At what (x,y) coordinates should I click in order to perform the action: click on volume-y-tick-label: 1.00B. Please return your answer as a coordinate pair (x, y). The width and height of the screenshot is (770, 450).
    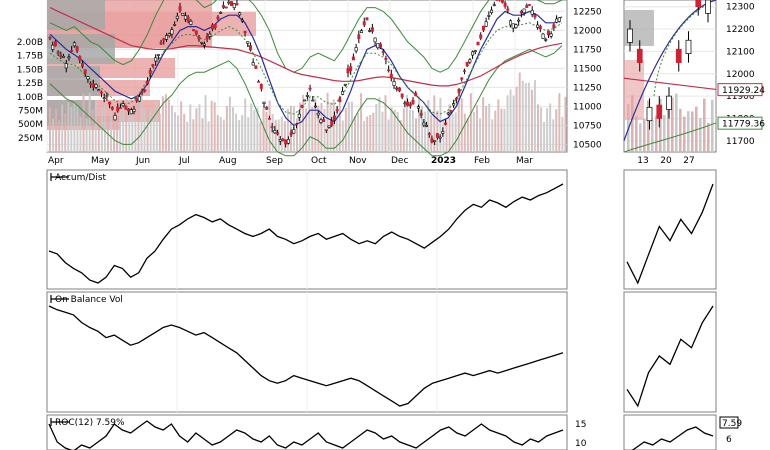
    Looking at the image, I should click on (30, 98).